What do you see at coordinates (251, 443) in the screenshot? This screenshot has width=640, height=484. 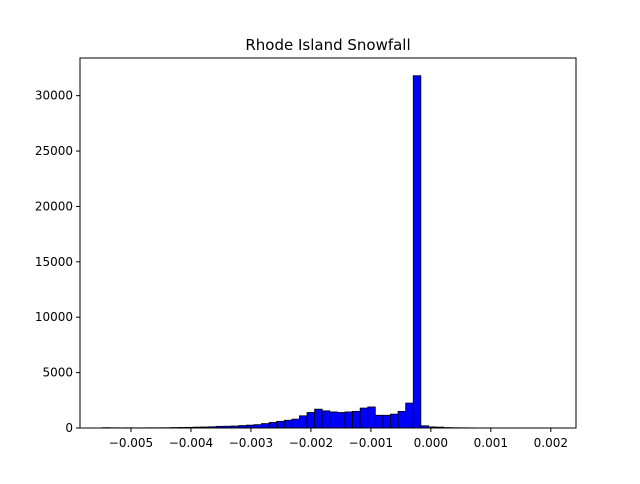 I see `x-tick-label: −0.003` at bounding box center [251, 443].